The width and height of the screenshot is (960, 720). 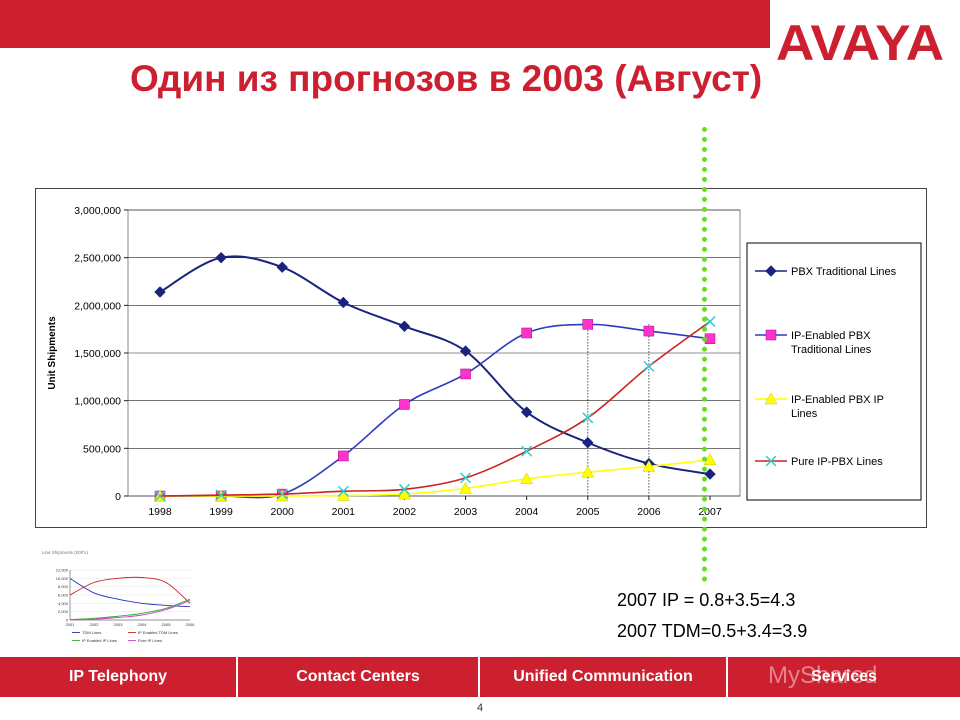 What do you see at coordinates (62, 578) in the screenshot?
I see `thumb-y-tick-label: 10,000` at bounding box center [62, 578].